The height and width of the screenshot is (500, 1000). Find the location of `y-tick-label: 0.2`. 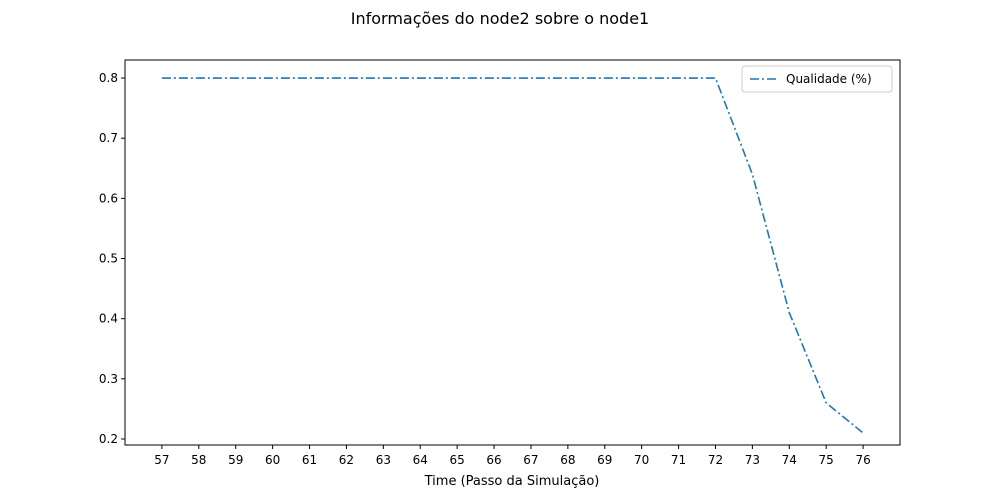

y-tick-label: 0.2 is located at coordinates (108, 439).